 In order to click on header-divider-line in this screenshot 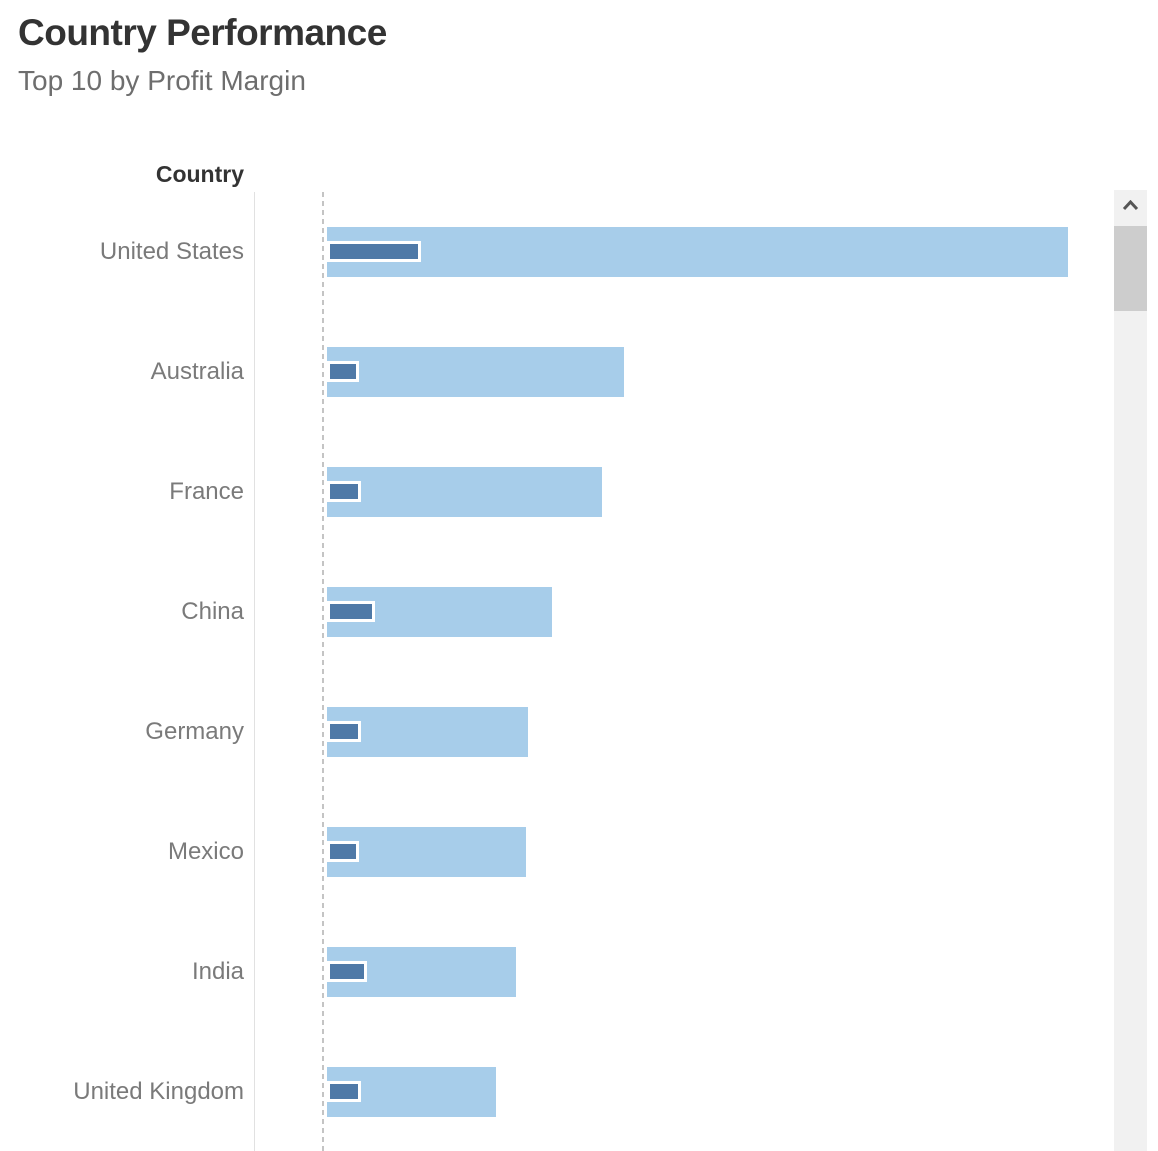, I will do `click(254, 671)`.